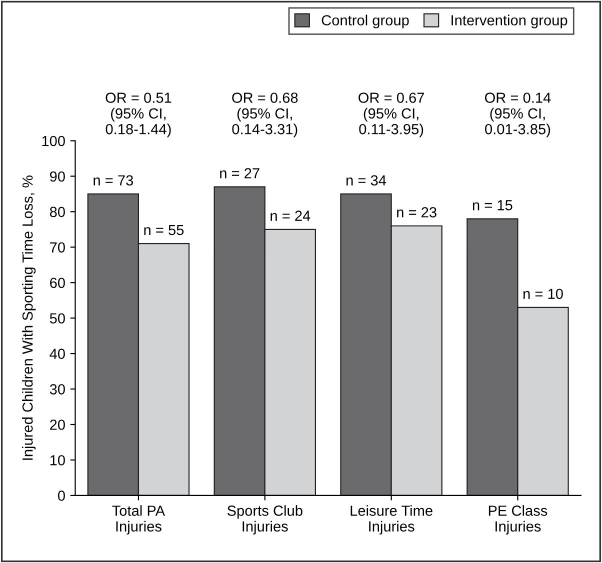 The width and height of the screenshot is (602, 563). Describe the element at coordinates (57, 176) in the screenshot. I see `y-tick-label: 90` at that location.